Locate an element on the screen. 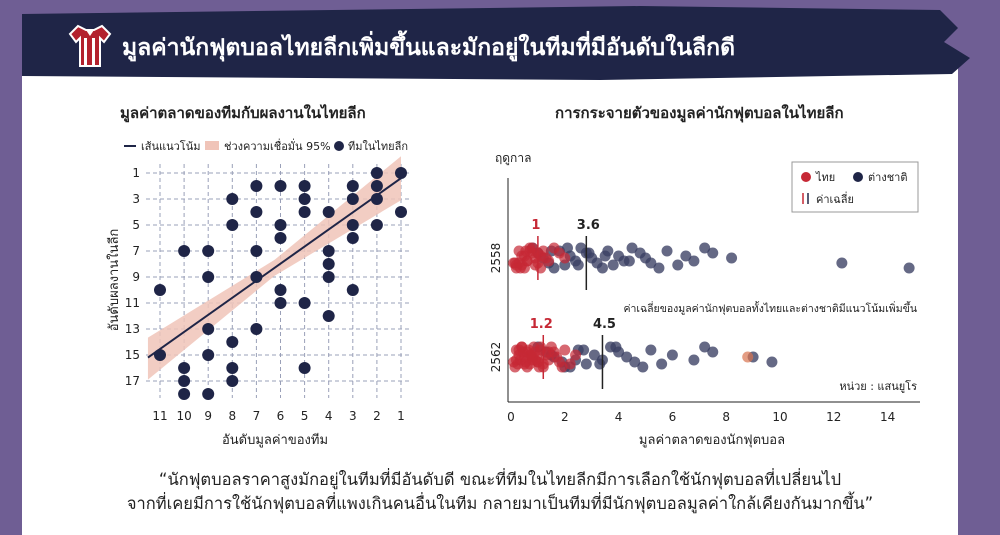  season-label: 2562 is located at coordinates (496, 357).